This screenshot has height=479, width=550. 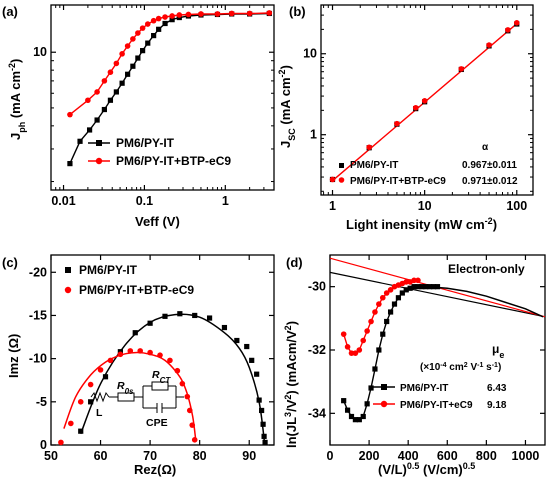 I want to click on y-axis-label-d: ln(JL3/V2) (mAcm/V2), so click(x=291, y=384).